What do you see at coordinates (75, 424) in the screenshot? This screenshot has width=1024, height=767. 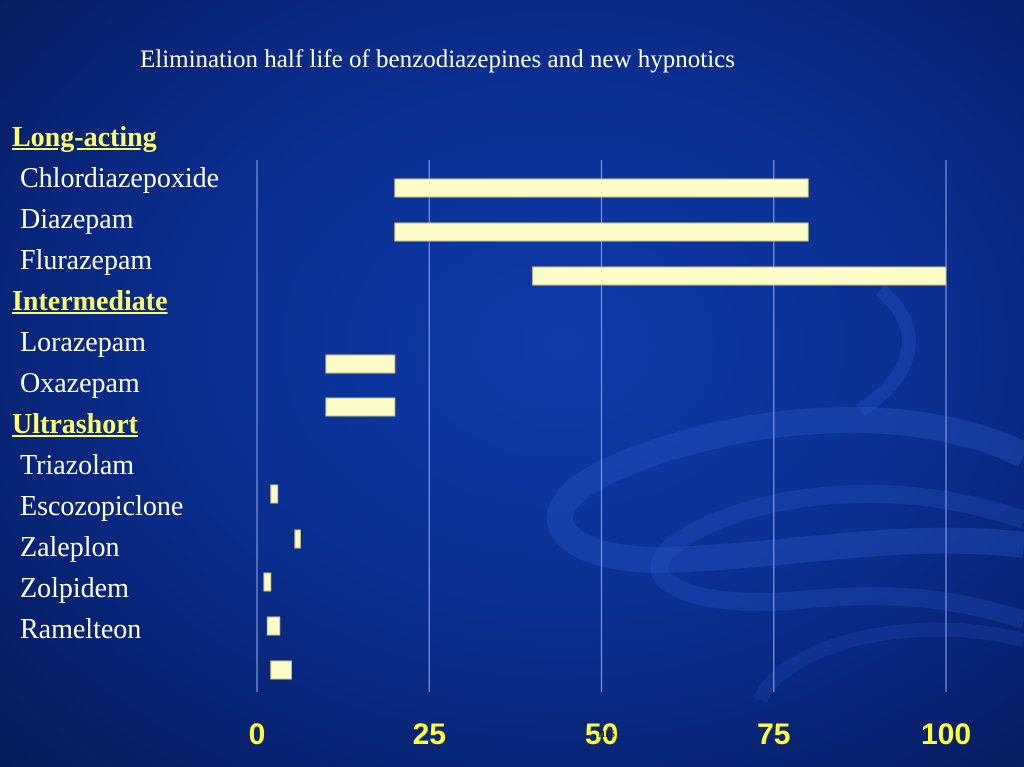 I see `group-heading: Ultrashort` at bounding box center [75, 424].